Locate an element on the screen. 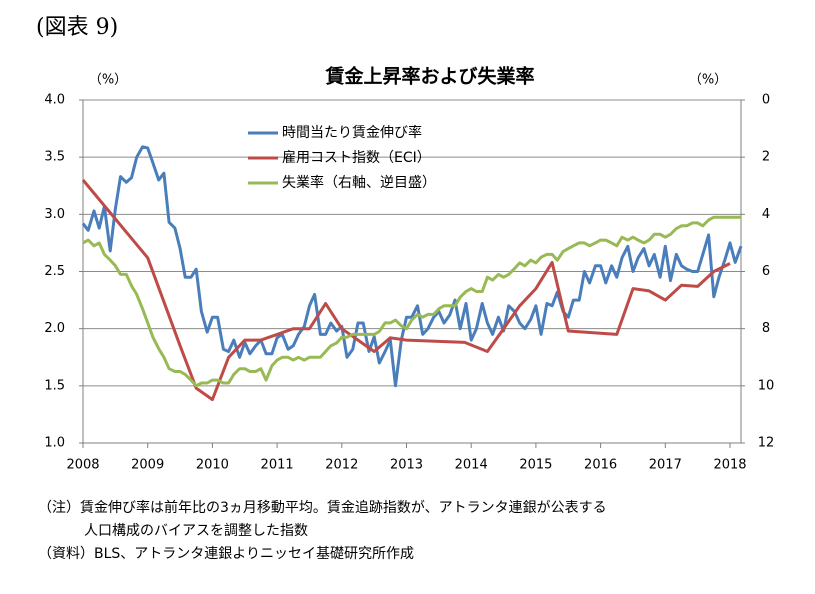  y2-tick-label: 0 is located at coordinates (766, 100).